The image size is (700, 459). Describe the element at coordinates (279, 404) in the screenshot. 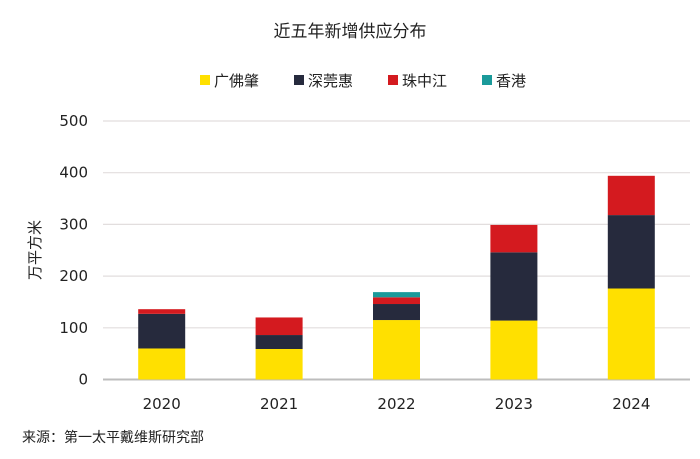

I see `x-tick-label: 2021` at that location.